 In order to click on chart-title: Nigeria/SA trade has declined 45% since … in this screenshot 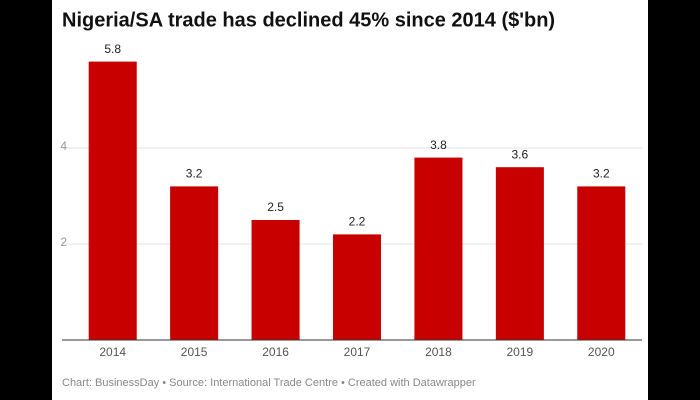, I will do `click(308, 20)`.